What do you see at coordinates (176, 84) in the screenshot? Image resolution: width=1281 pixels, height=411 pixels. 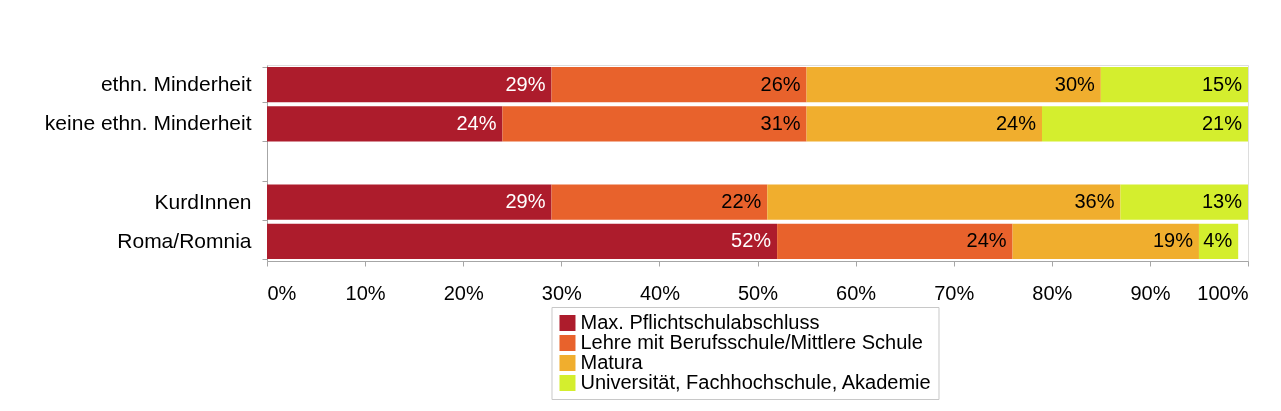 I see `y-tick-label: ethn. Minderheit` at bounding box center [176, 84].